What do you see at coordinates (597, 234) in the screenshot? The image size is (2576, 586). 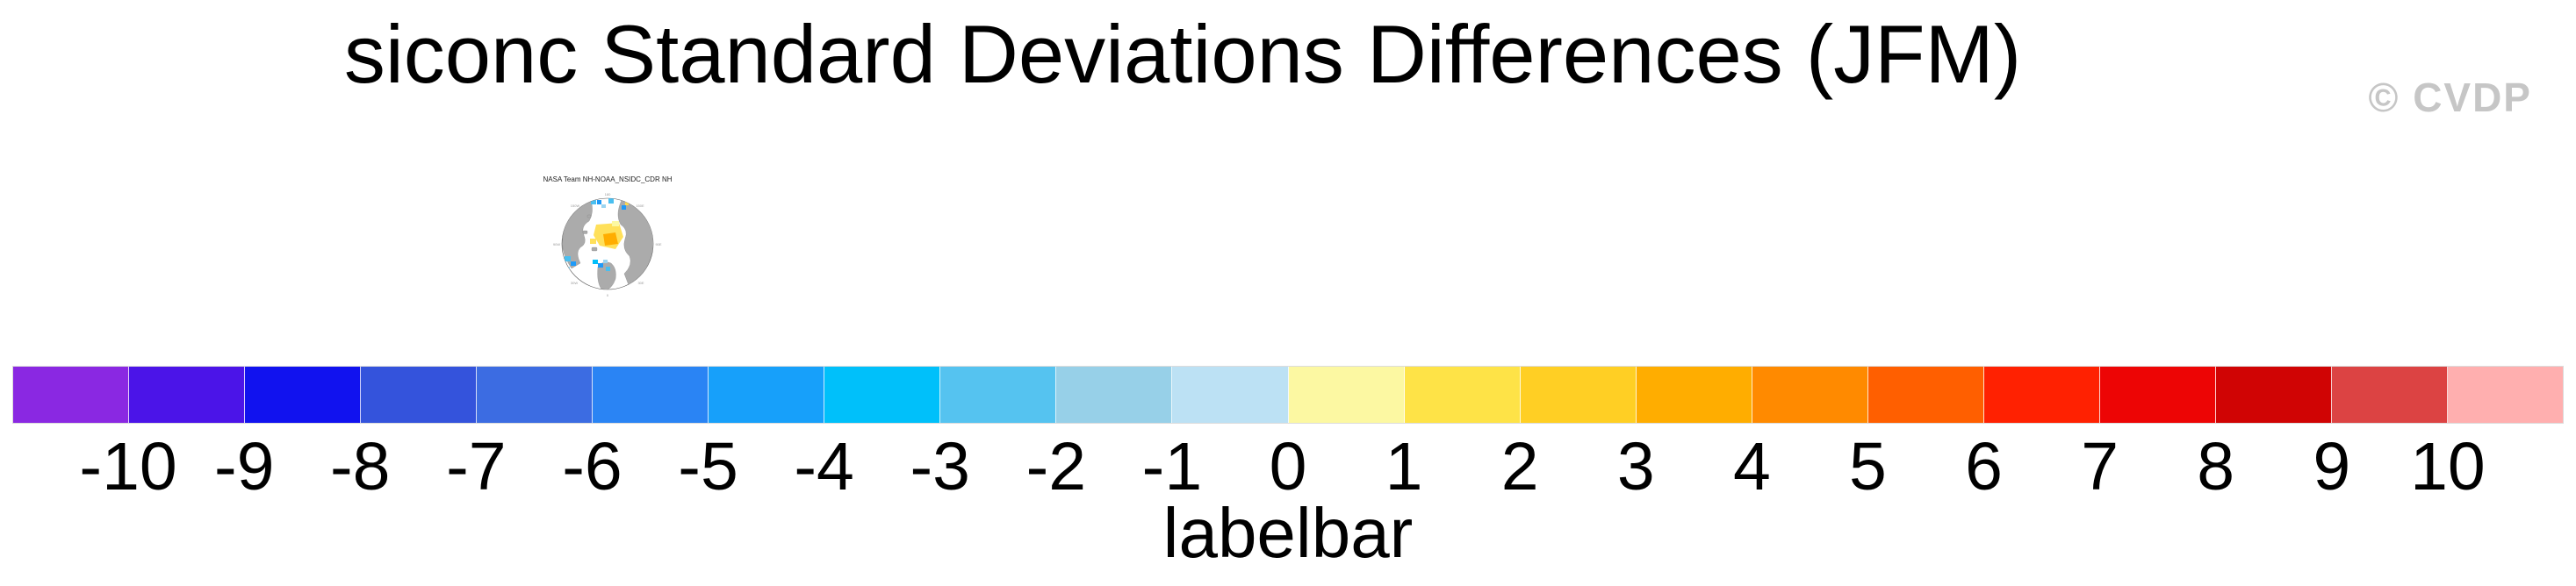 I see `map-anomaly-patches` at bounding box center [597, 234].